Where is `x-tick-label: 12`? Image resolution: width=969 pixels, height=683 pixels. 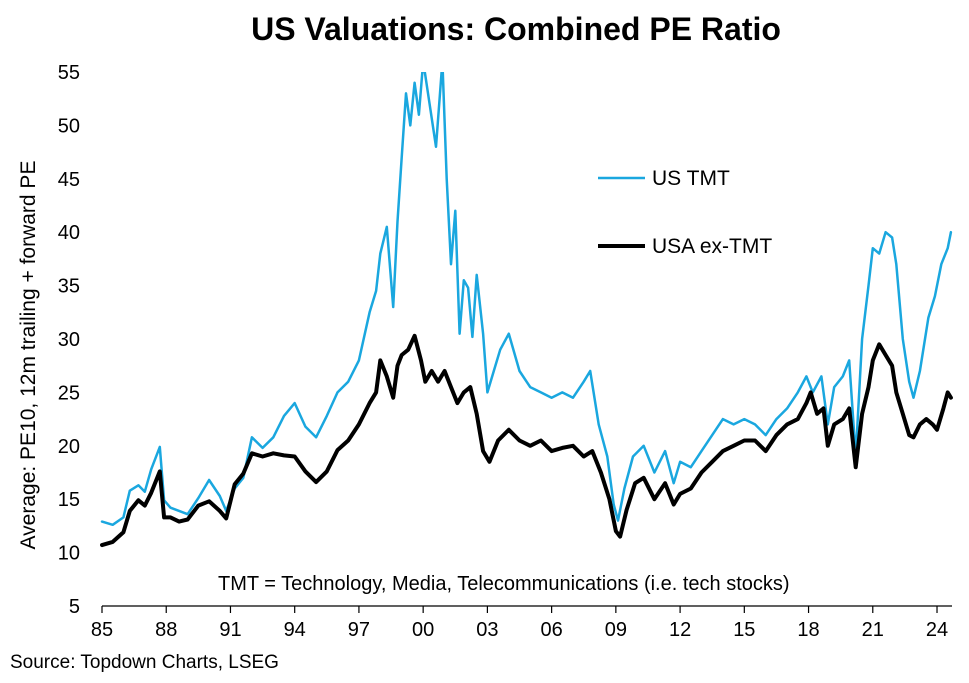
x-tick-label: 12 is located at coordinates (680, 630).